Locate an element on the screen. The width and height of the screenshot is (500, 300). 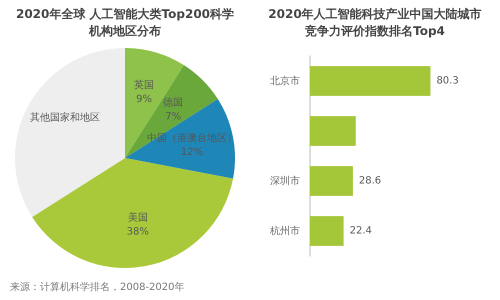
data-label: 7% is located at coordinates (173, 116).